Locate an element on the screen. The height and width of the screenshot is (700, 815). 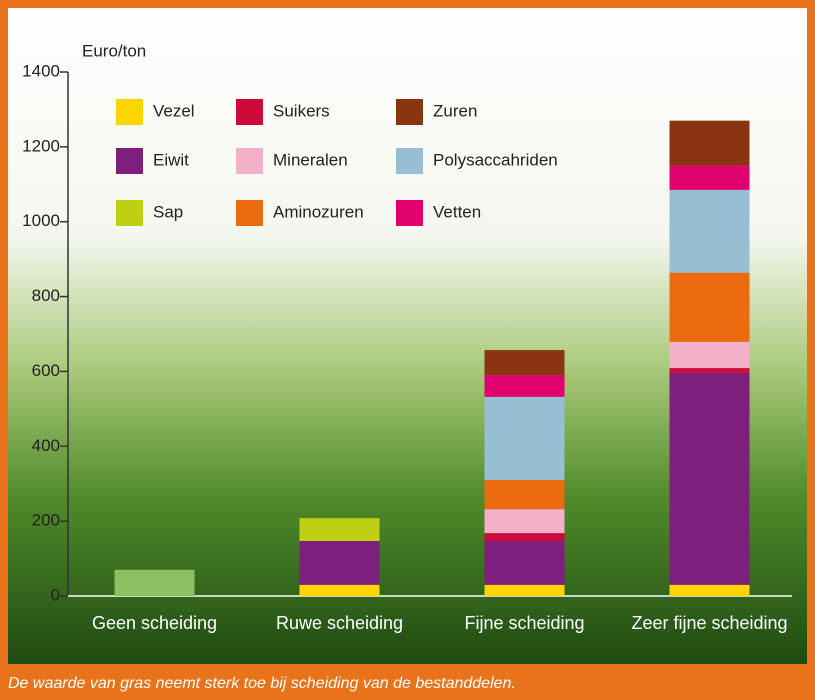
legend-label: Aminozuren is located at coordinates (318, 211).